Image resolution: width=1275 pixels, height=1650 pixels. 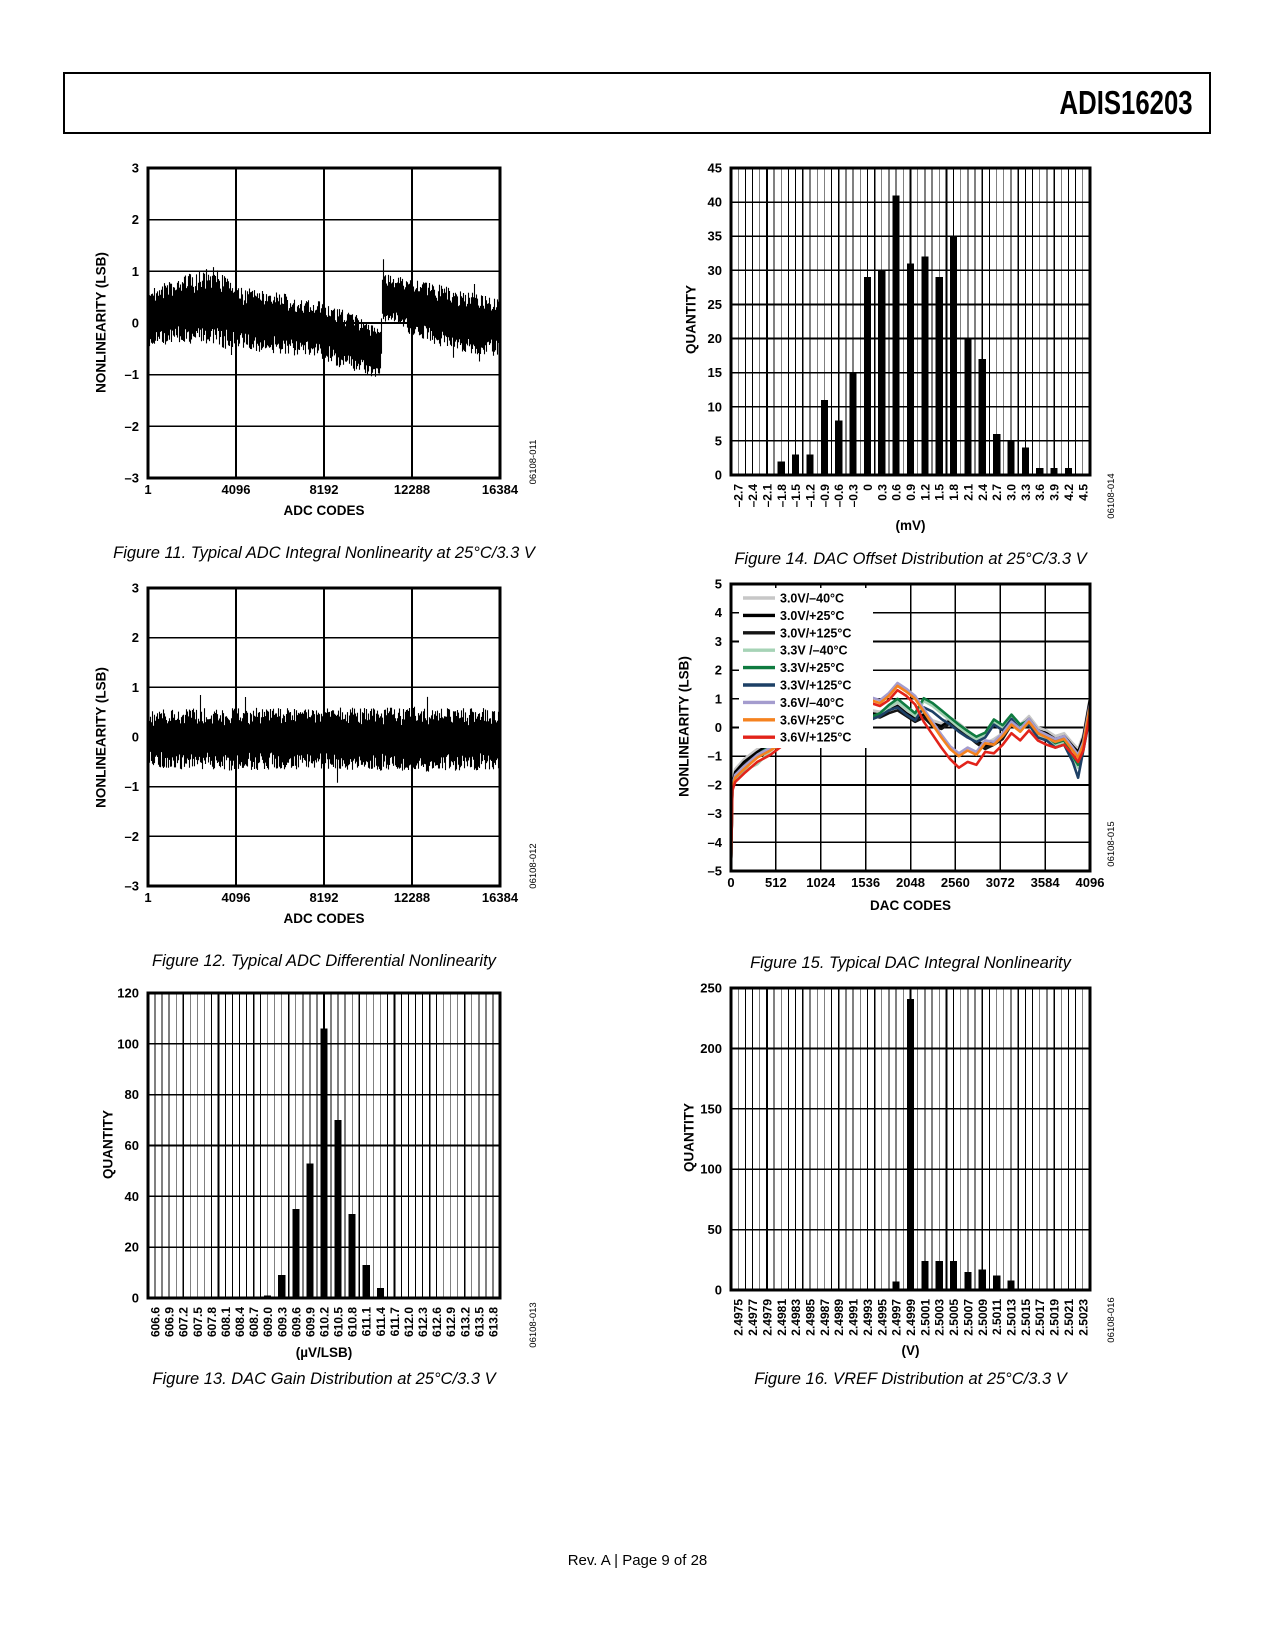 What do you see at coordinates (715, 270) in the screenshot?
I see `svg-text: 30` at bounding box center [715, 270].